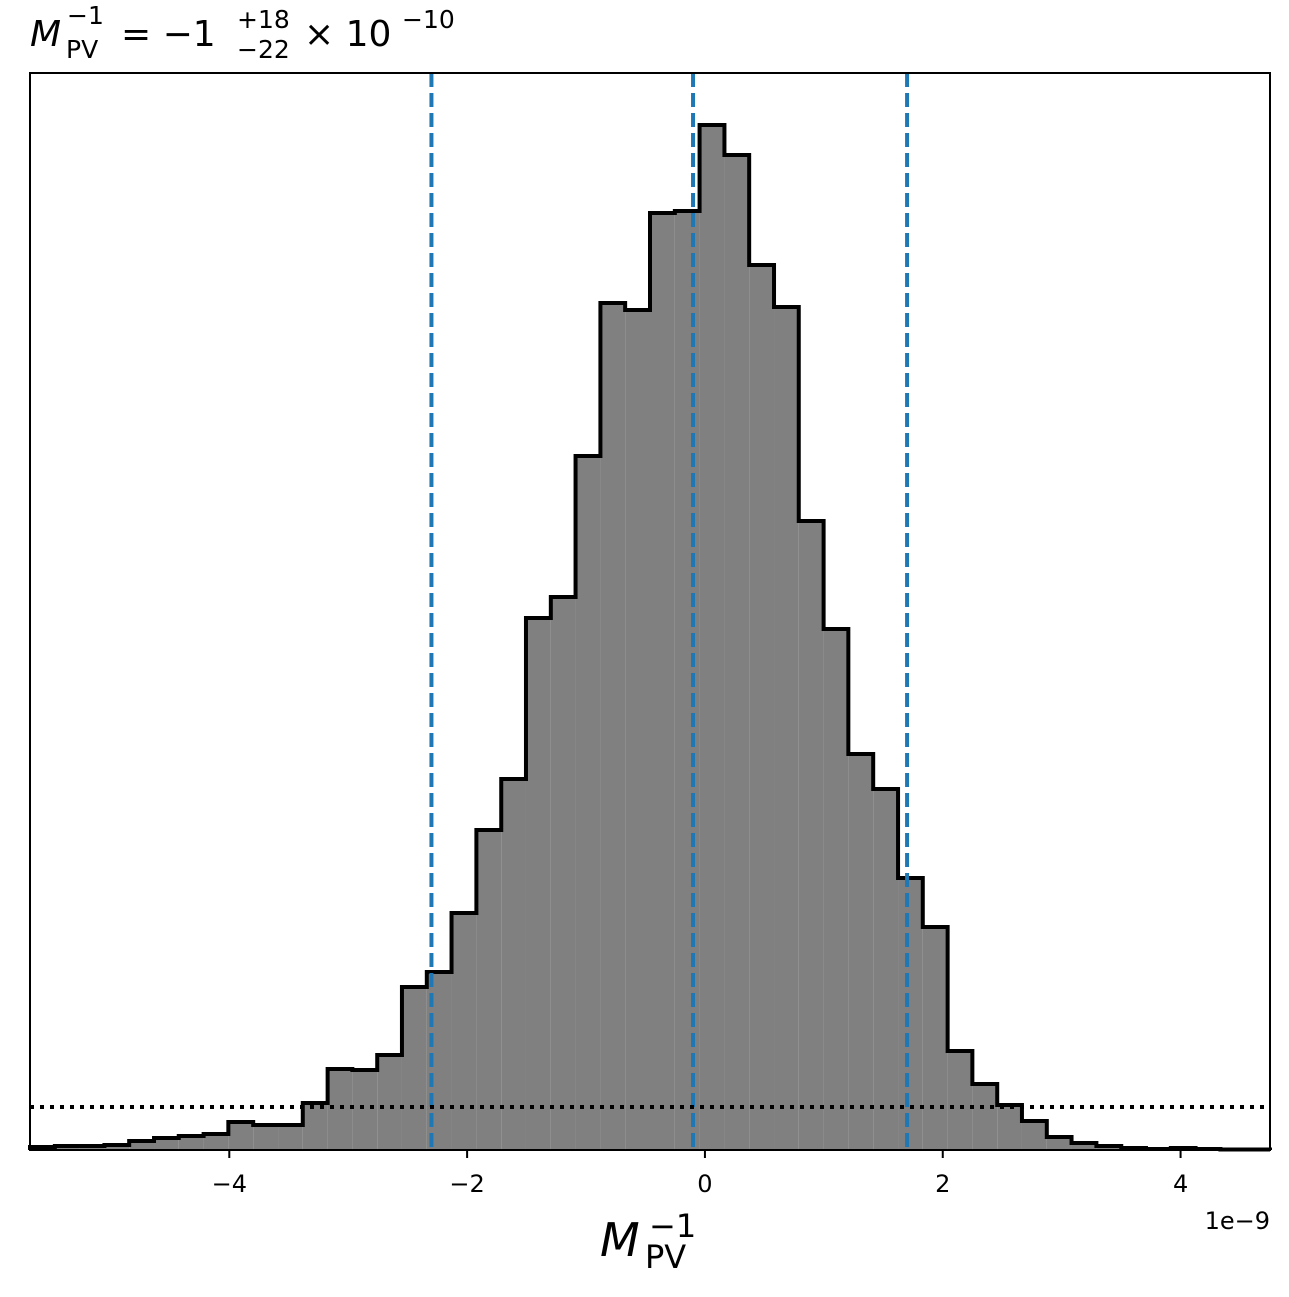 Image resolution: width=1289 pixels, height=1297 pixels. What do you see at coordinates (665, 1257) in the screenshot?
I see `xlabel-sub: PV` at bounding box center [665, 1257].